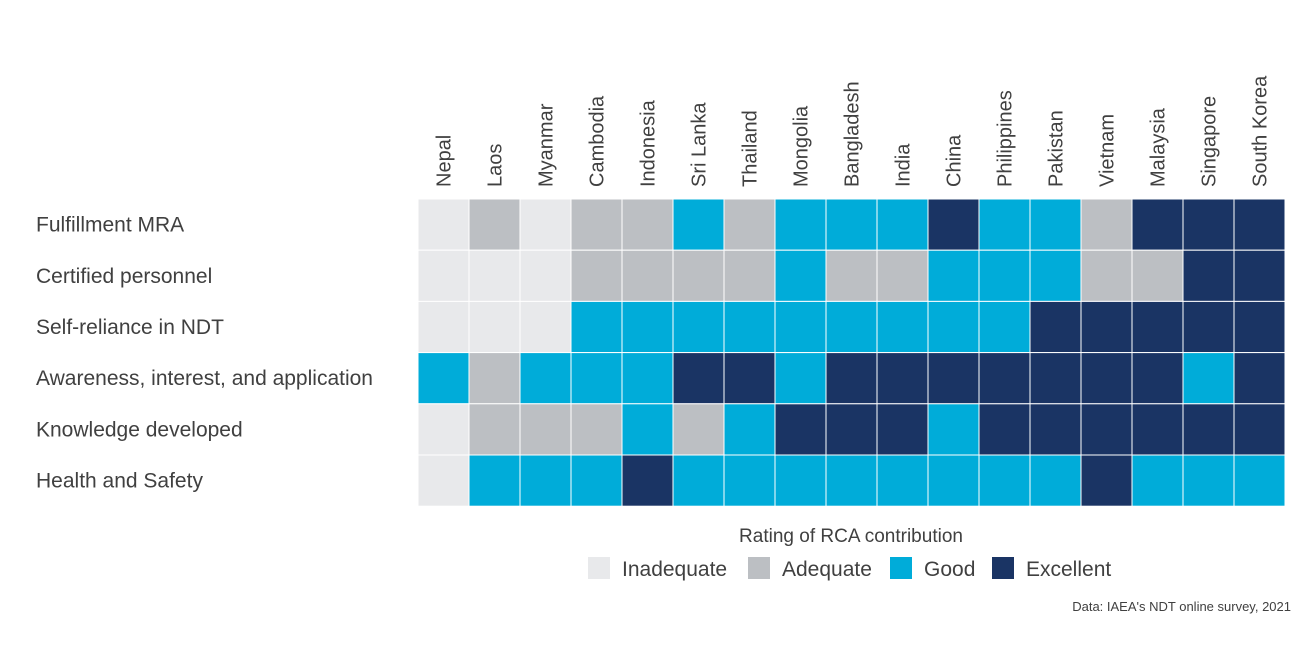 The height and width of the screenshot is (650, 1300). I want to click on cell-awareness-interest-and-application-sri-lanka, so click(698, 378).